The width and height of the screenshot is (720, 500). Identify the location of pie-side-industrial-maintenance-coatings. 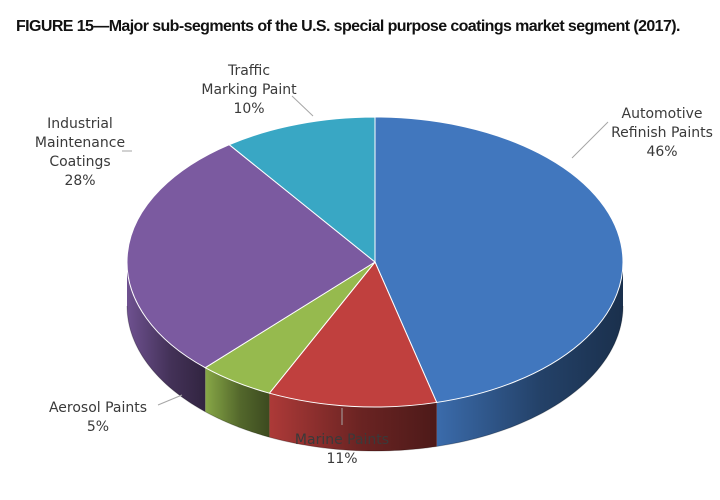
(166, 337).